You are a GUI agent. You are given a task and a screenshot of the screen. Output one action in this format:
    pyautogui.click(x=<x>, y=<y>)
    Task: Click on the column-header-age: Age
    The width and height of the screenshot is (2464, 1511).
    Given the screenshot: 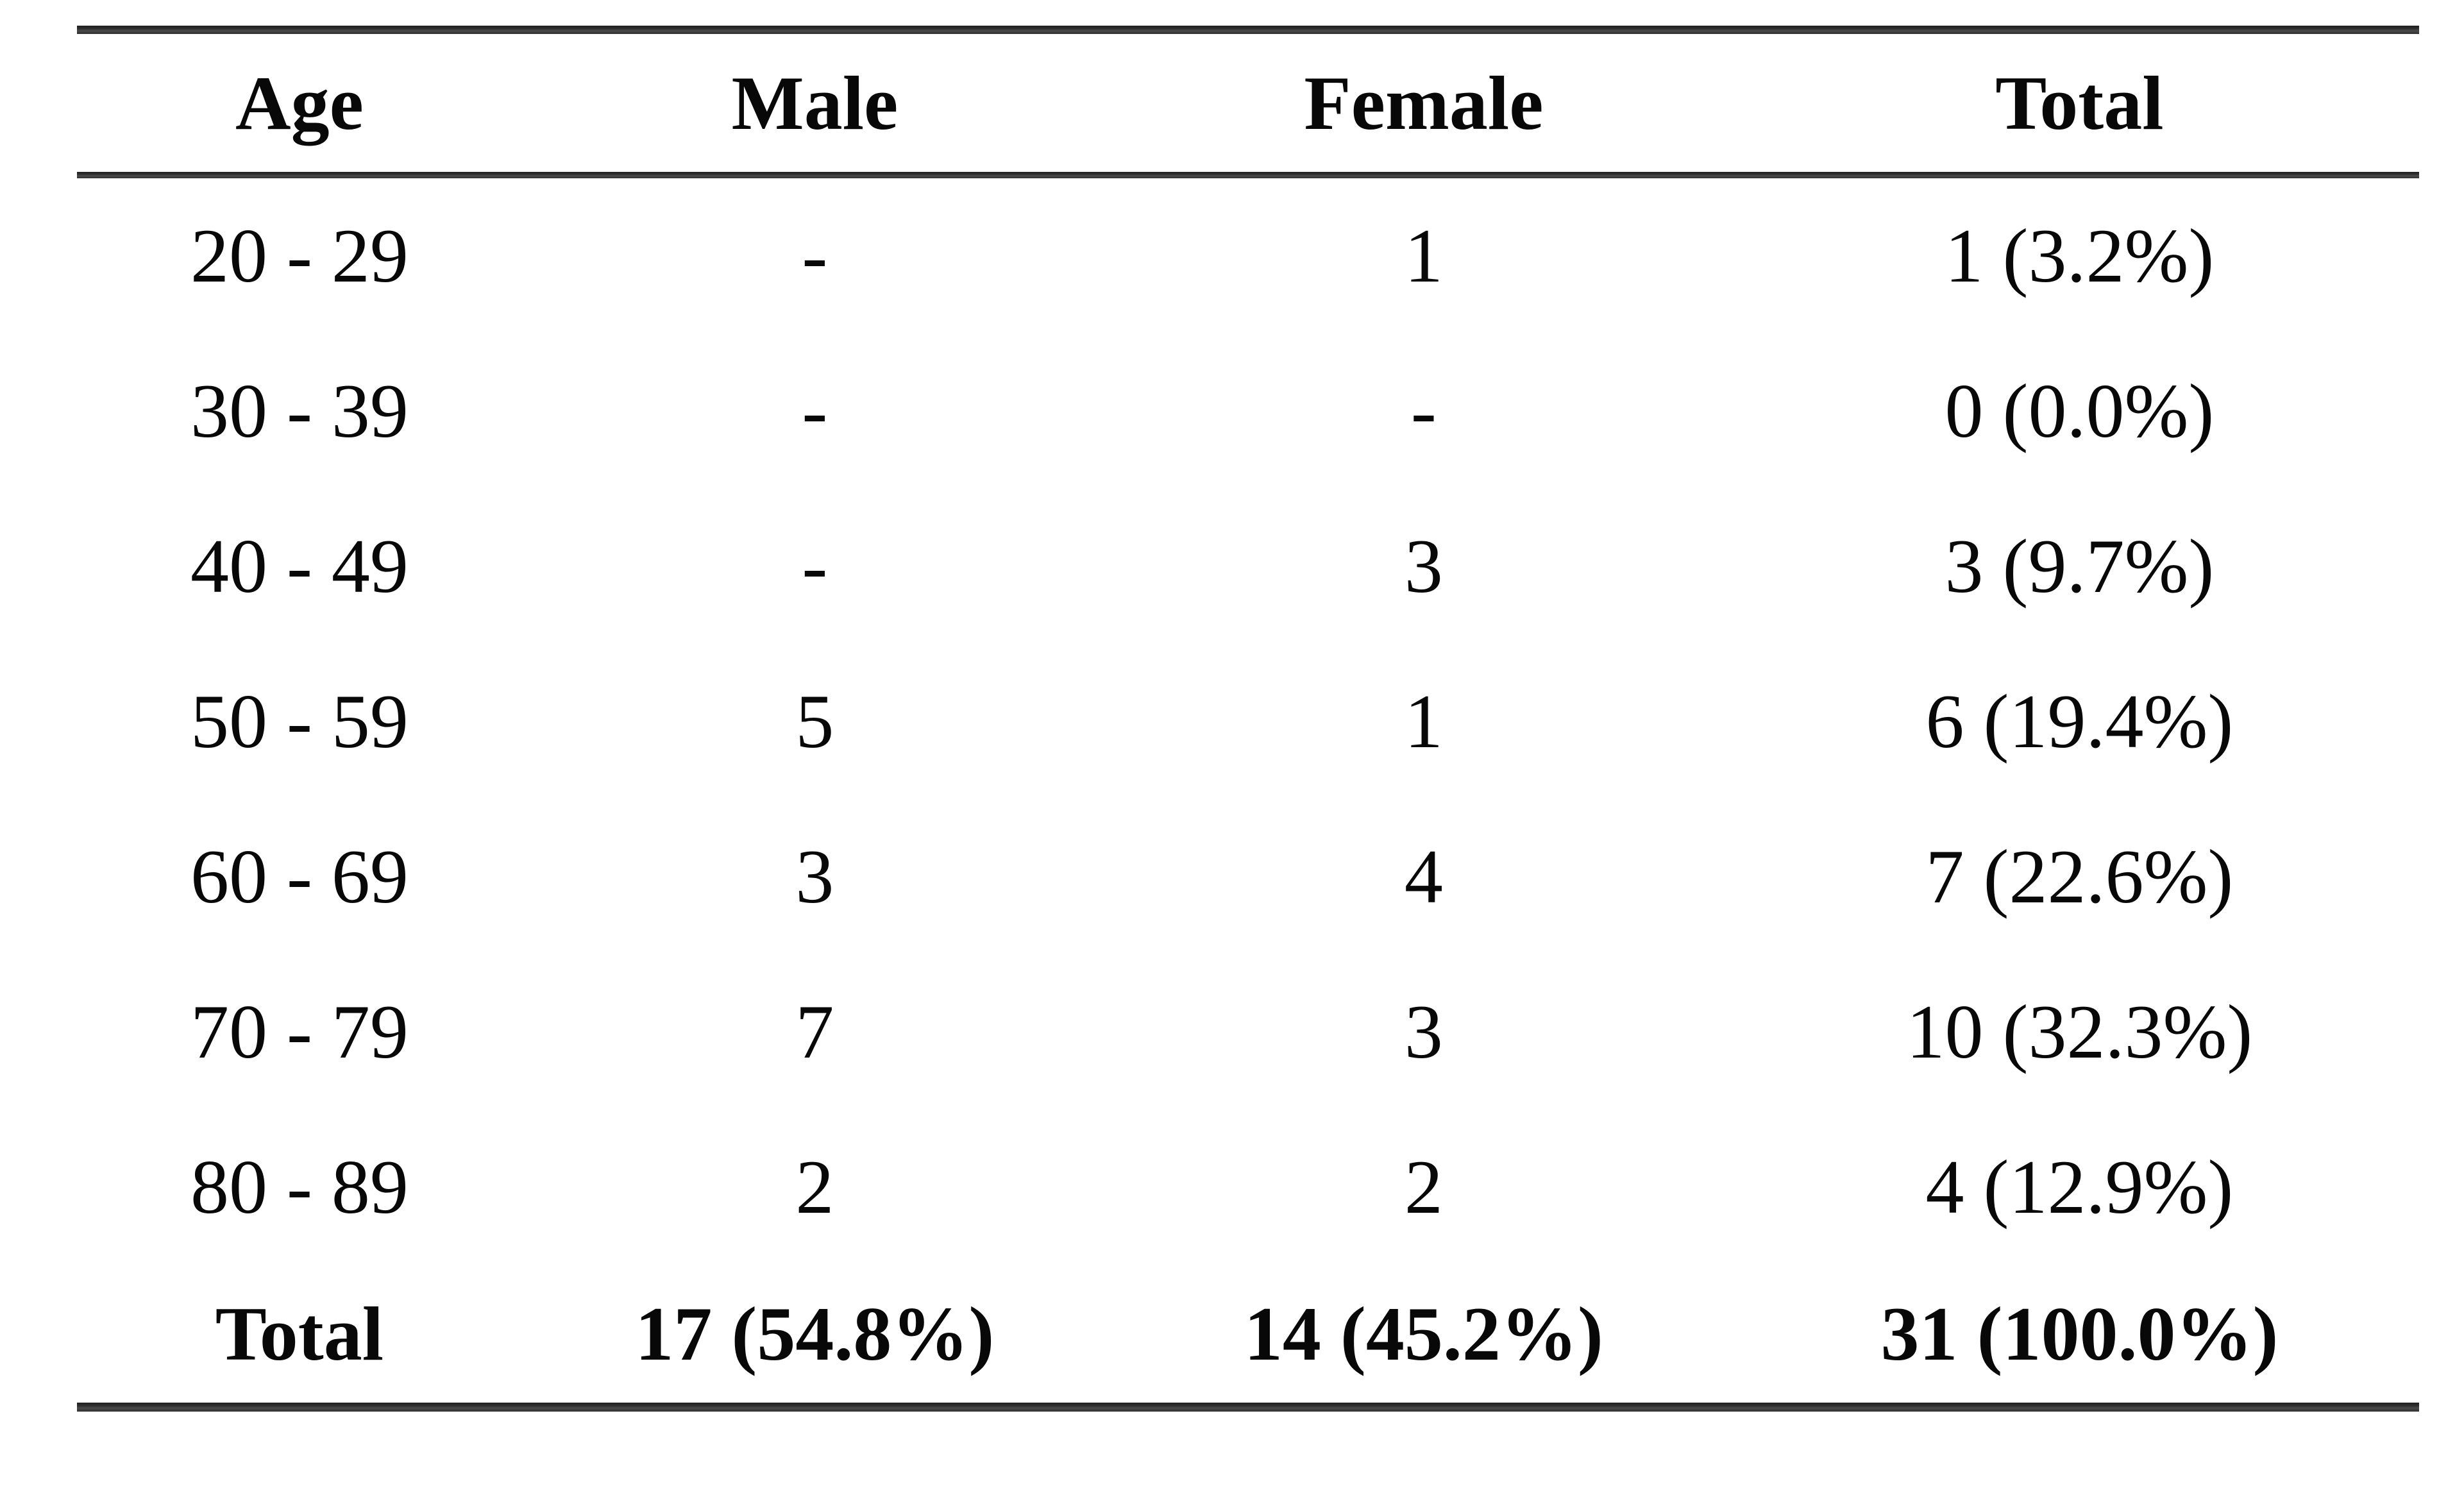 What is the action you would take?
    pyautogui.click(x=299, y=103)
    